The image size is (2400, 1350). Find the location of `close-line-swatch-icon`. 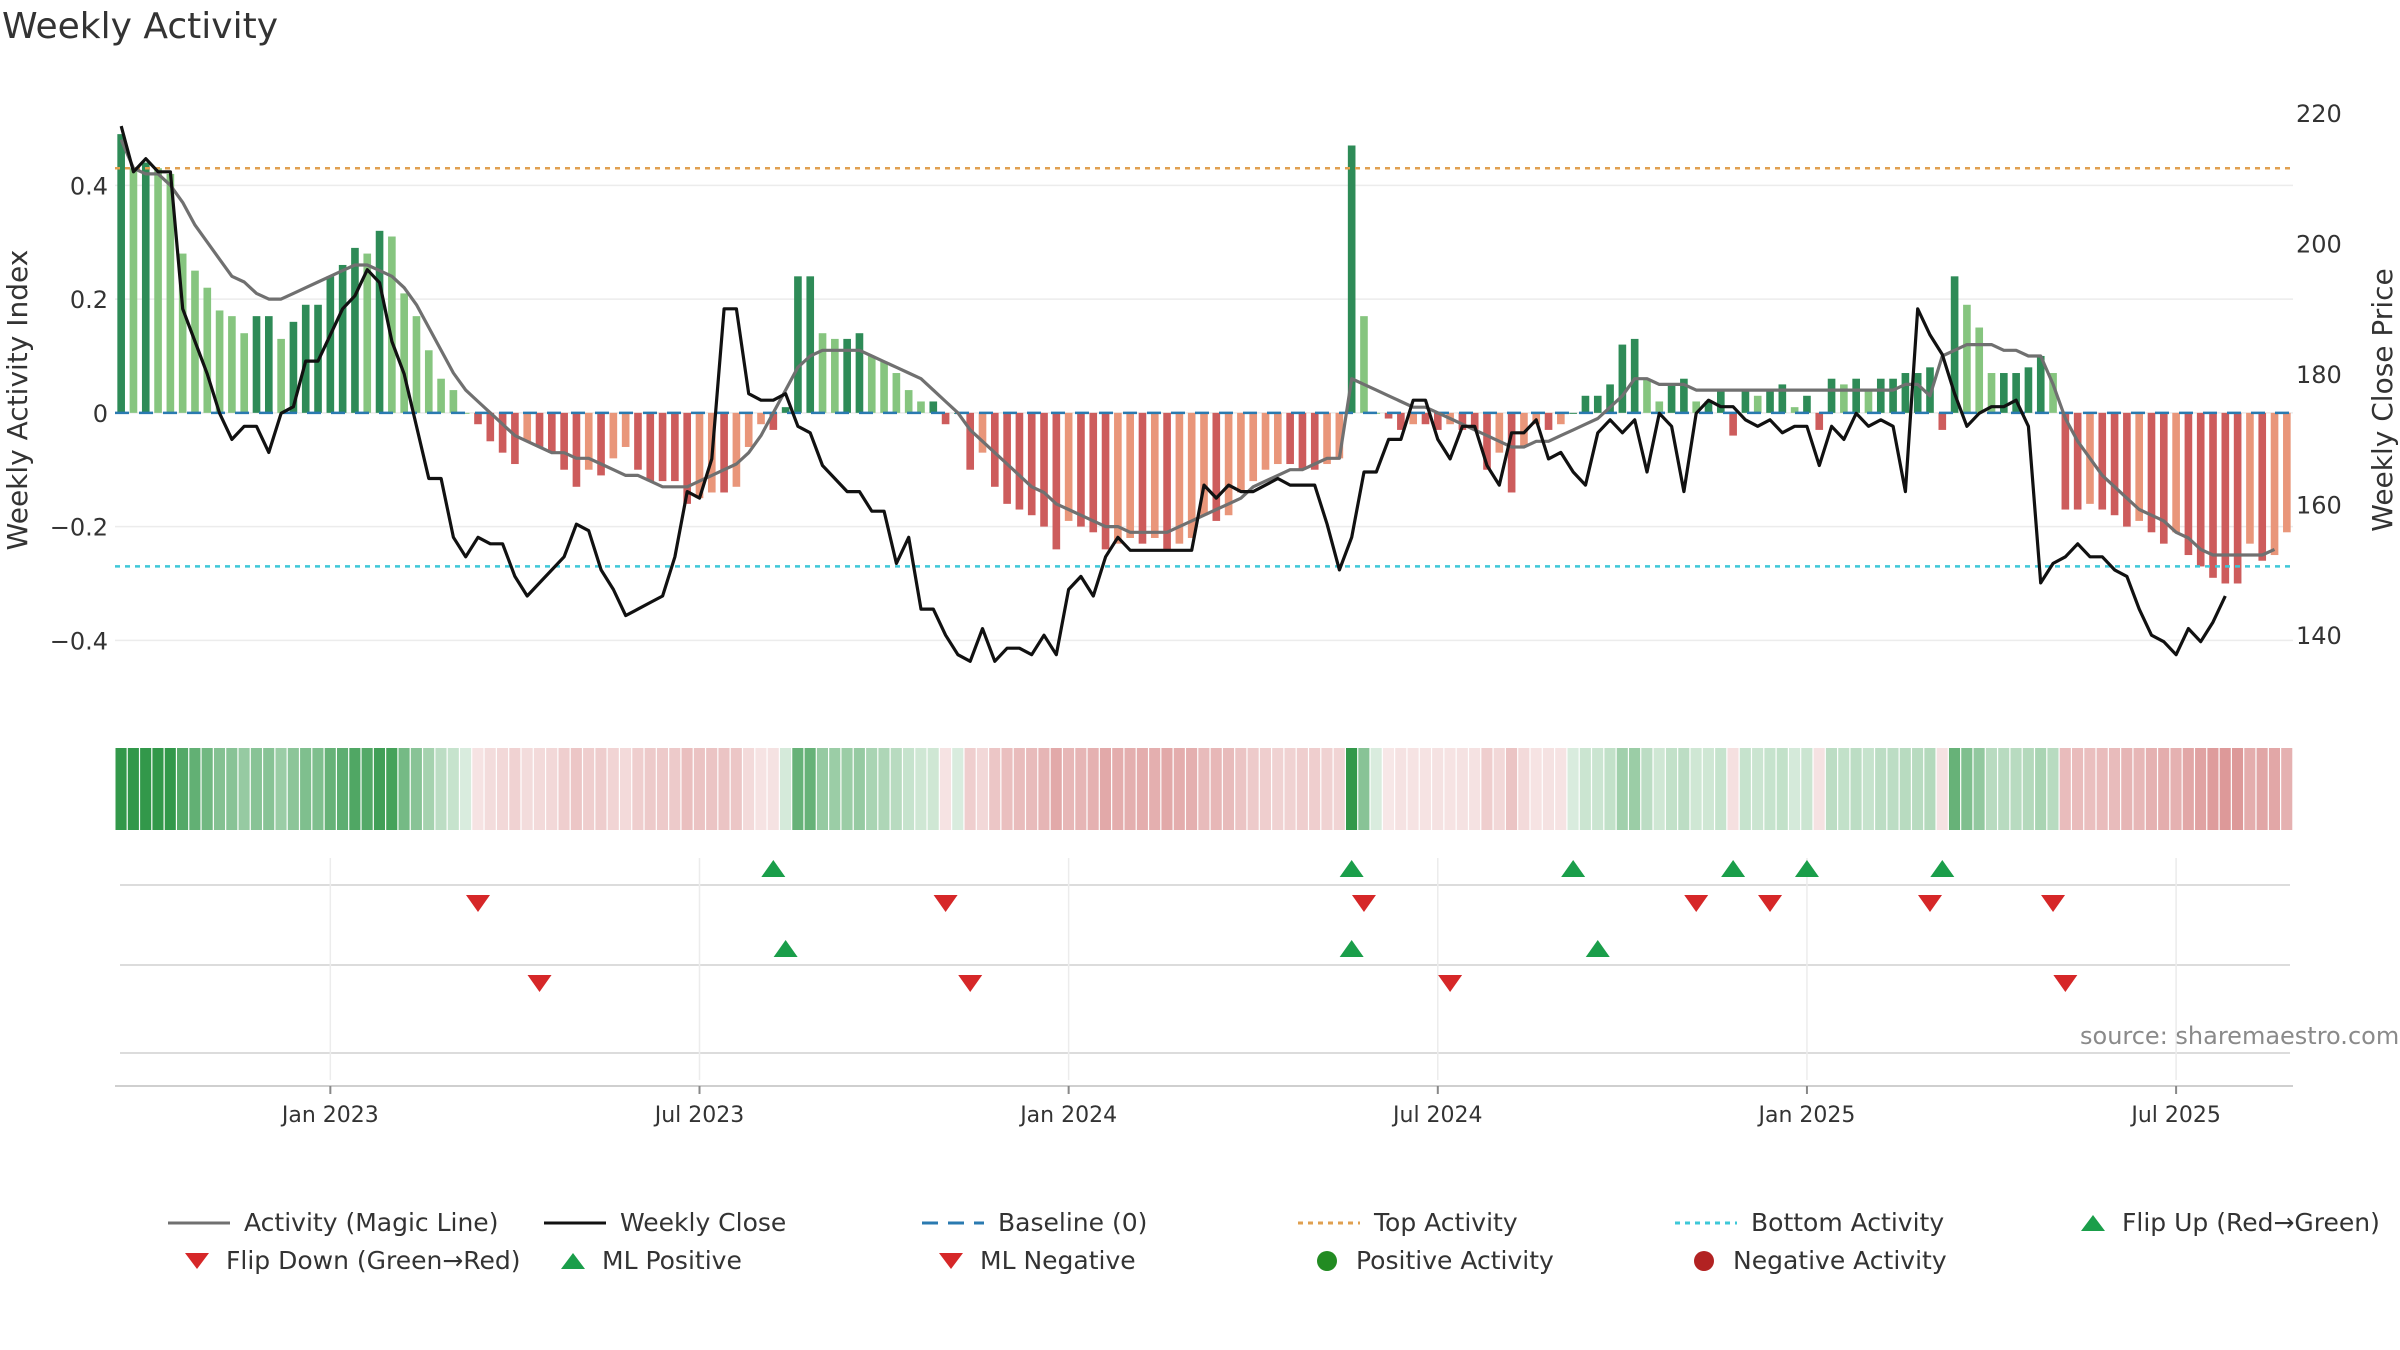

close-line-swatch-icon is located at coordinates (575, 1222).